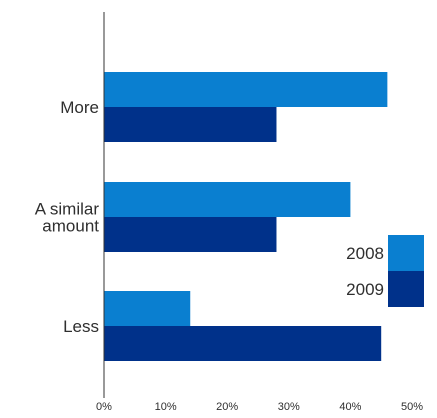  I want to click on x-tick-label-1: 10%, so click(166, 407).